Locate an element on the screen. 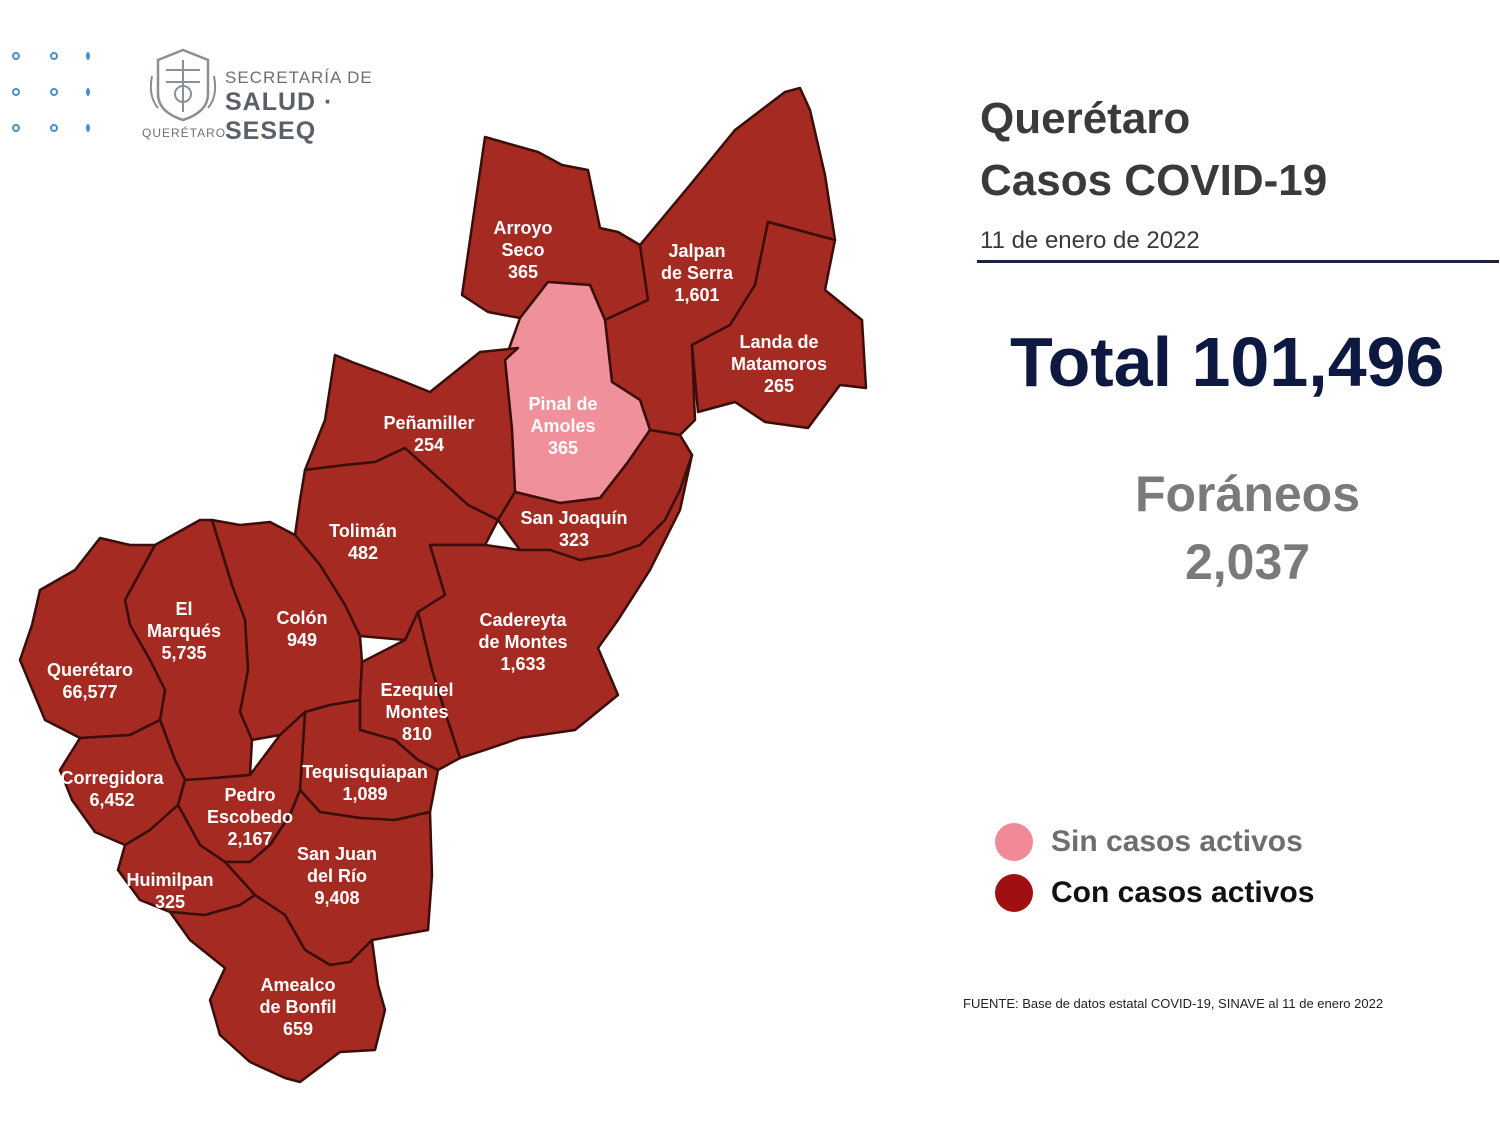 This screenshot has height=1125, width=1500. municipality-name: Arroyo is located at coordinates (522, 228).